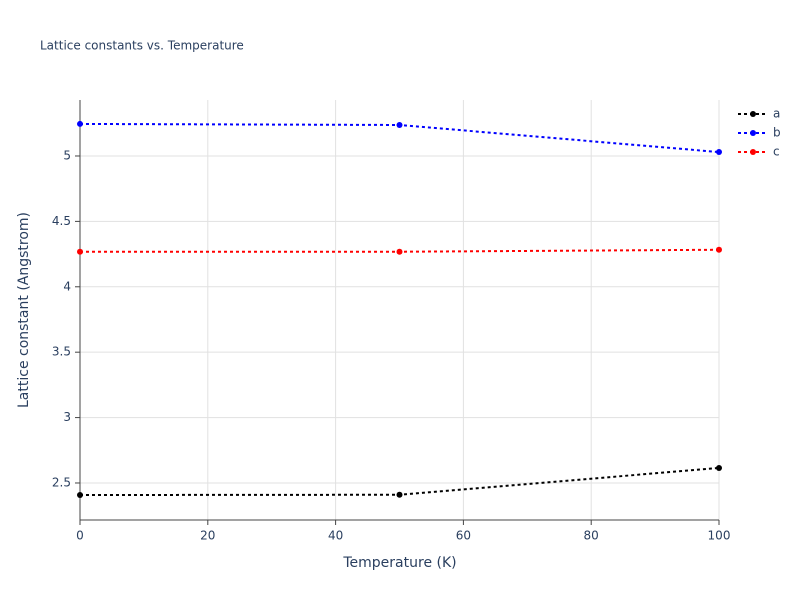 The image size is (800, 600). I want to click on y-tick-label: 3.5, so click(61, 352).